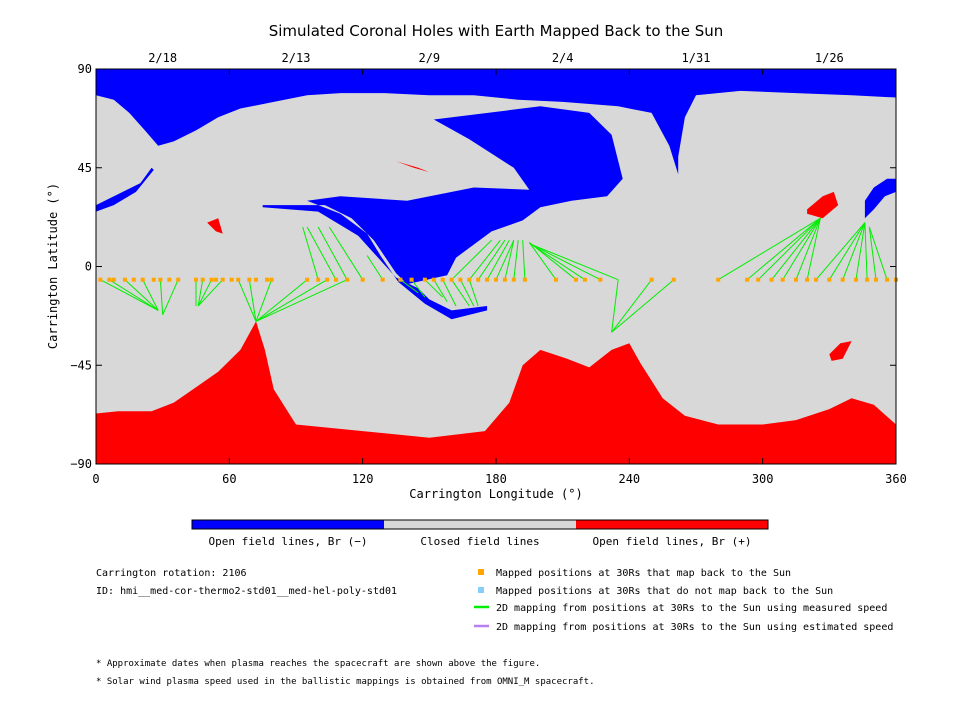 This screenshot has height=720, width=960. Describe the element at coordinates (672, 524) in the screenshot. I see `colorbar-positive-segment` at that location.